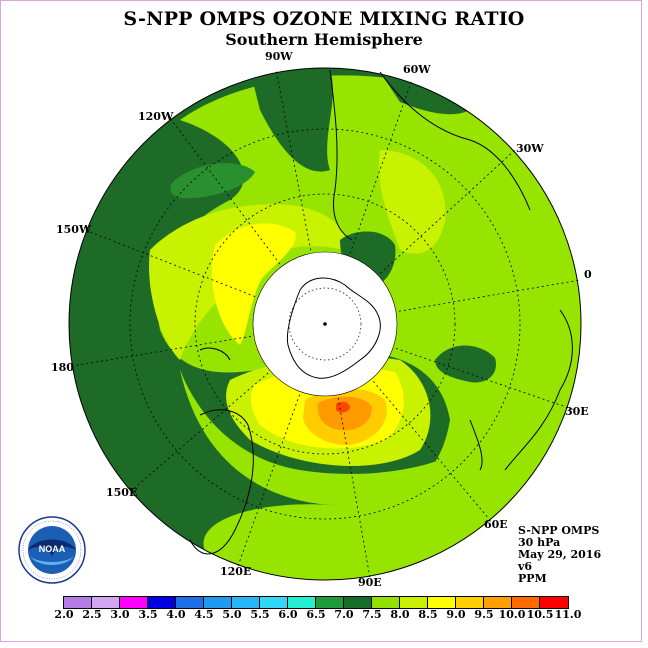  What do you see at coordinates (372, 614) in the screenshot?
I see `color-scale-label: 7.5` at bounding box center [372, 614].